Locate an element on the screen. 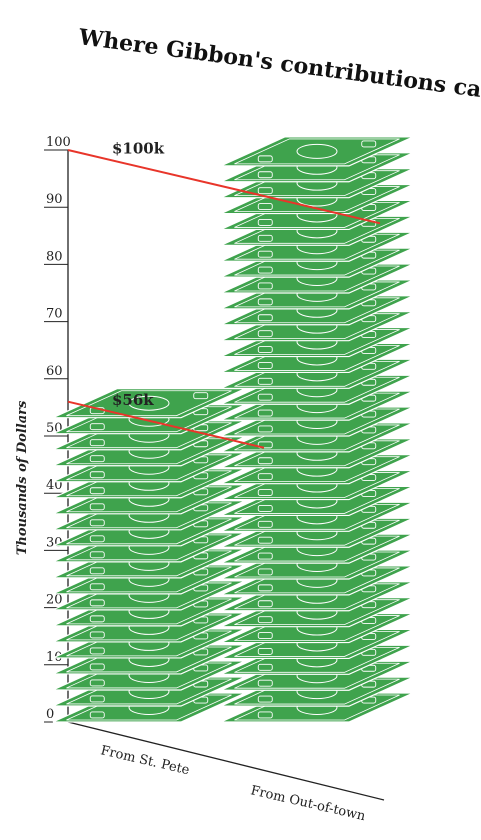 Image resolution: width=481 pixels, height=840 pixels. y-tick-label: 100 is located at coordinates (58, 142).